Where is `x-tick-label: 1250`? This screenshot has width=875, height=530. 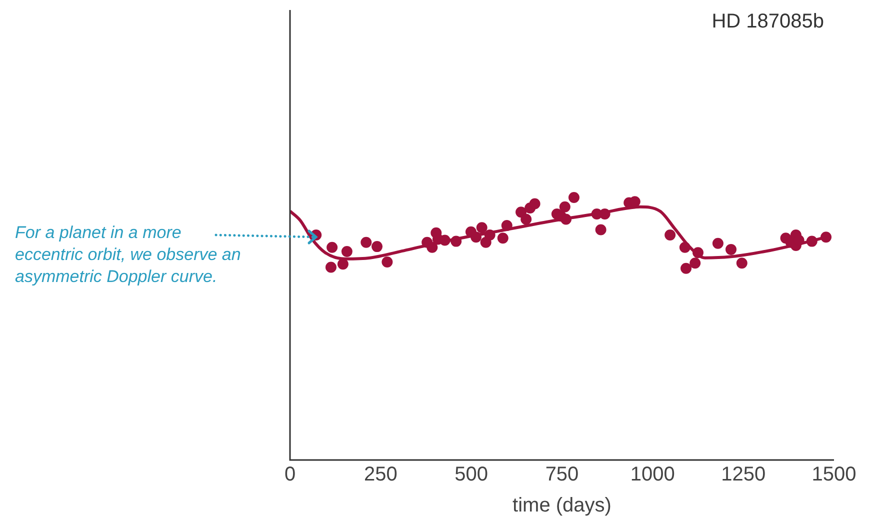 x-tick-label: 1250 is located at coordinates (743, 475).